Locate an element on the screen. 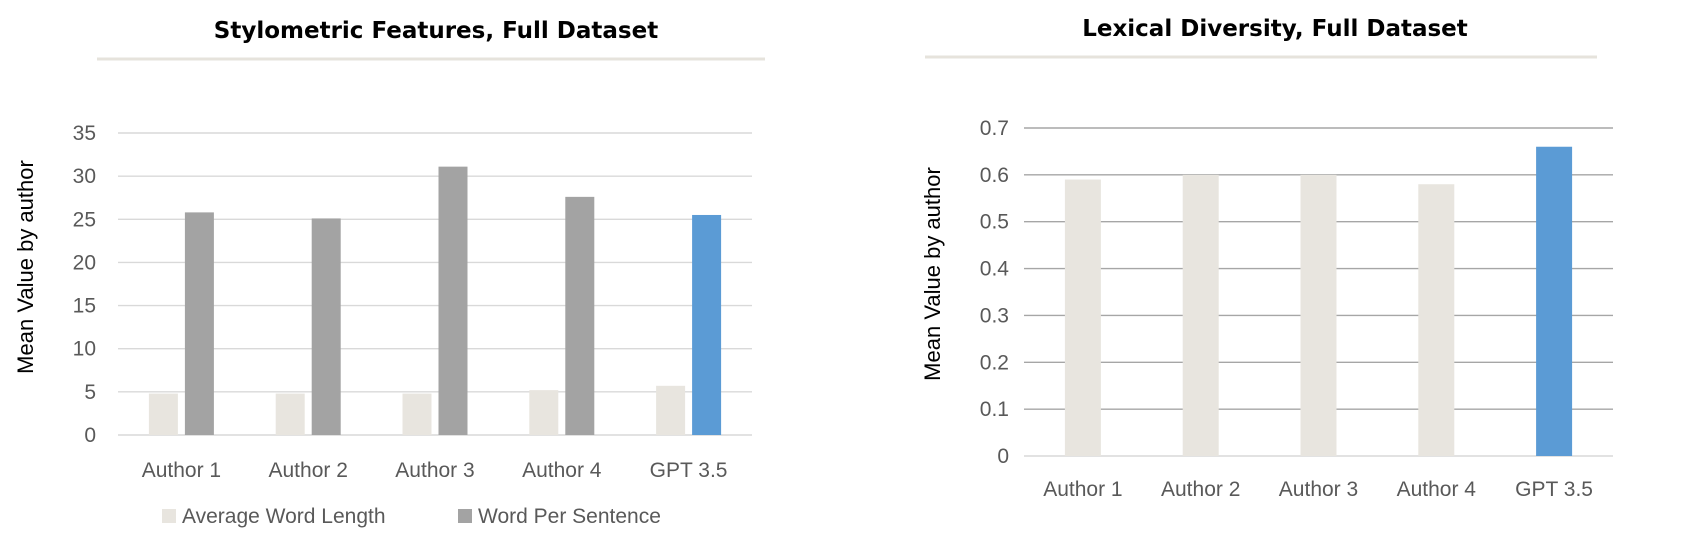 This screenshot has width=1707, height=546. legend-label-word-per-sentence: Word Per Sentence is located at coordinates (569, 516).